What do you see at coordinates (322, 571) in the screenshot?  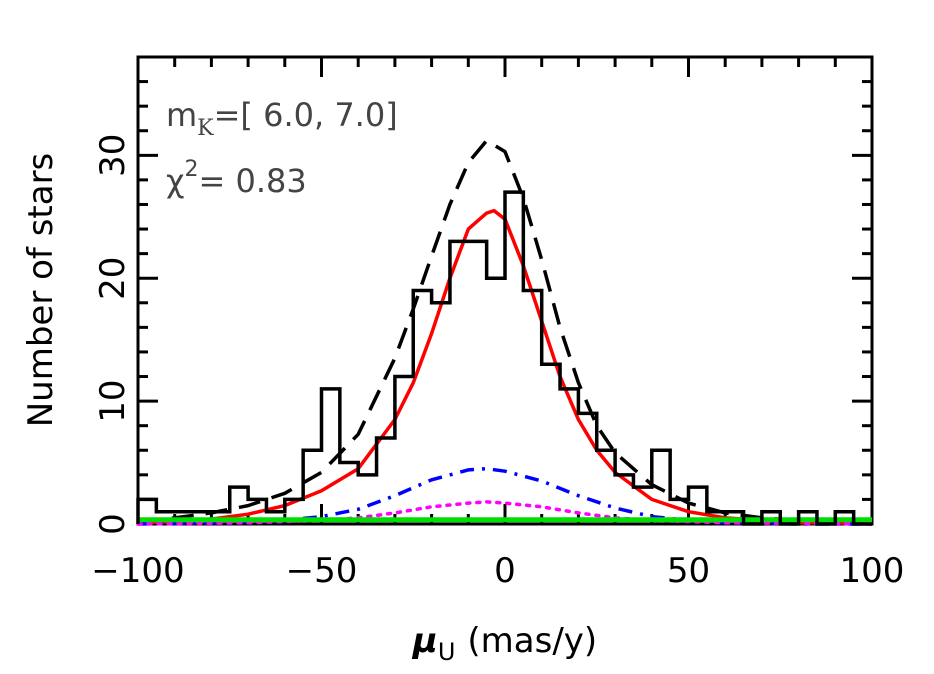 I see `x-tick-label: −50` at bounding box center [322, 571].